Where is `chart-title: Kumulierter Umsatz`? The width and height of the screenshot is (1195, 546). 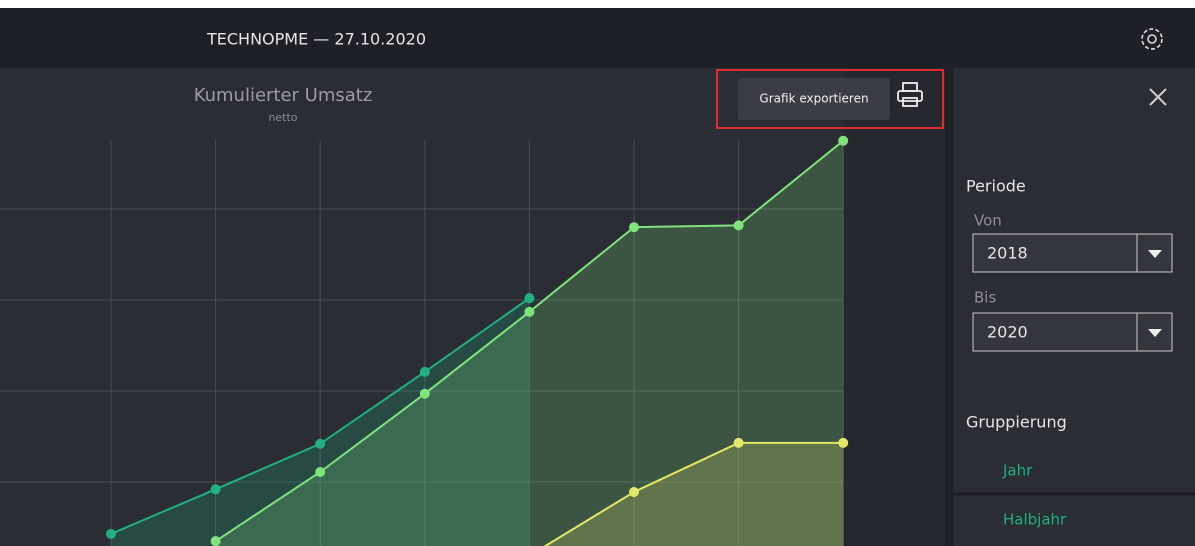
chart-title: Kumulierter Umsatz is located at coordinates (283, 95).